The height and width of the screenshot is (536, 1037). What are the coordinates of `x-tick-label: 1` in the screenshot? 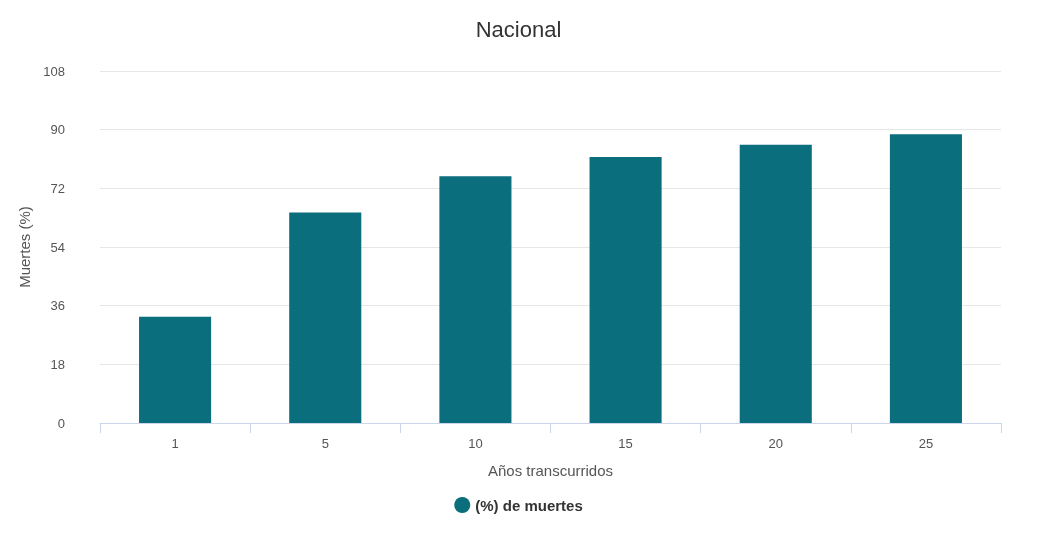 It's located at (175, 443).